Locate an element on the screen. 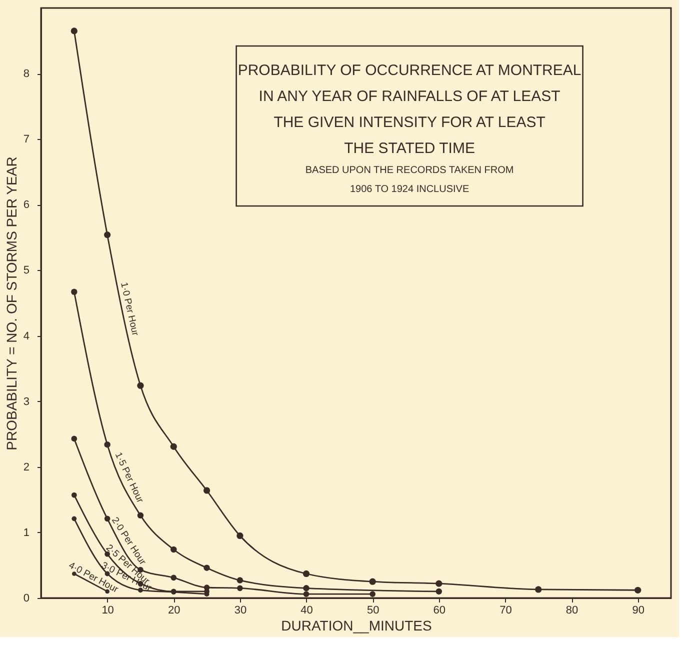 The width and height of the screenshot is (698, 662). text: 1·5 Per Hour is located at coordinates (129, 477).